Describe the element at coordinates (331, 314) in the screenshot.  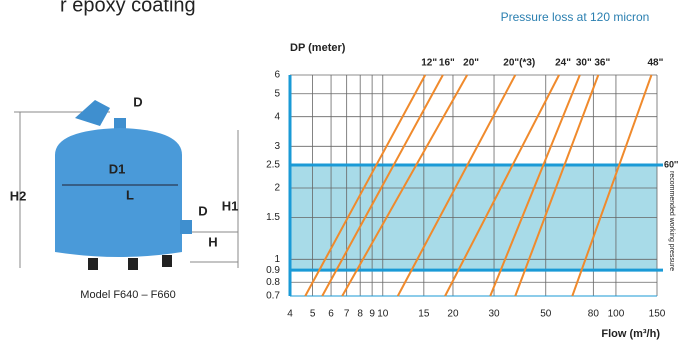
I see `x-tick-label: 6` at that location.